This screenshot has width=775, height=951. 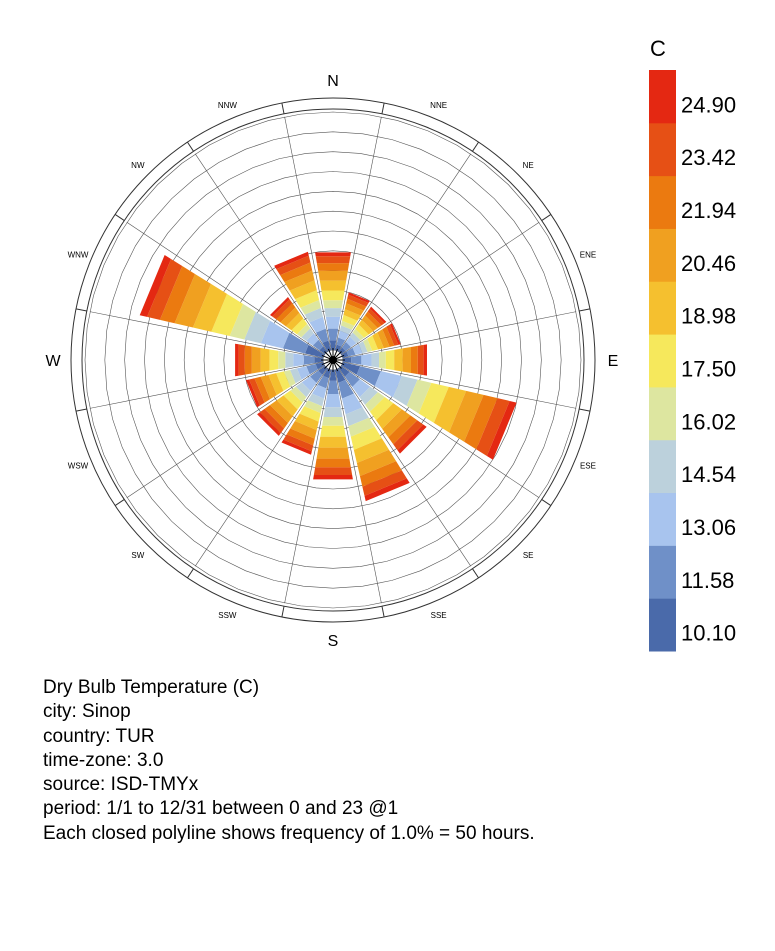 What do you see at coordinates (121, 785) in the screenshot?
I see `source-label: source: ISD-TMYx` at bounding box center [121, 785].